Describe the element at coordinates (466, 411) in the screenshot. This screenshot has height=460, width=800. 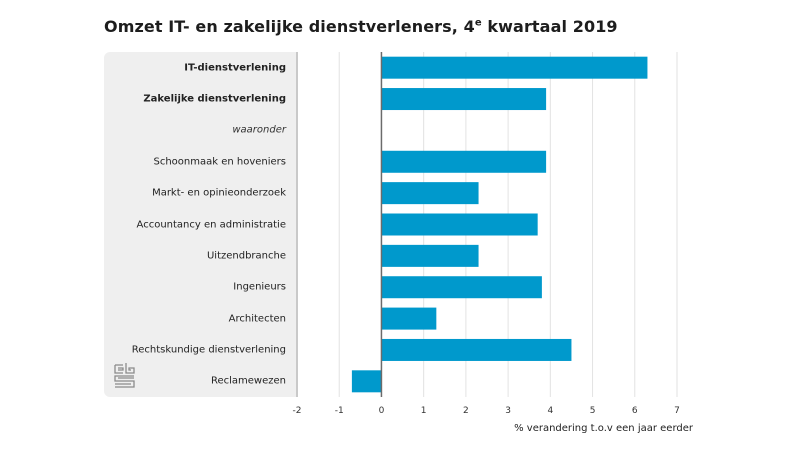
I see `x-tick-label: 2` at that location.